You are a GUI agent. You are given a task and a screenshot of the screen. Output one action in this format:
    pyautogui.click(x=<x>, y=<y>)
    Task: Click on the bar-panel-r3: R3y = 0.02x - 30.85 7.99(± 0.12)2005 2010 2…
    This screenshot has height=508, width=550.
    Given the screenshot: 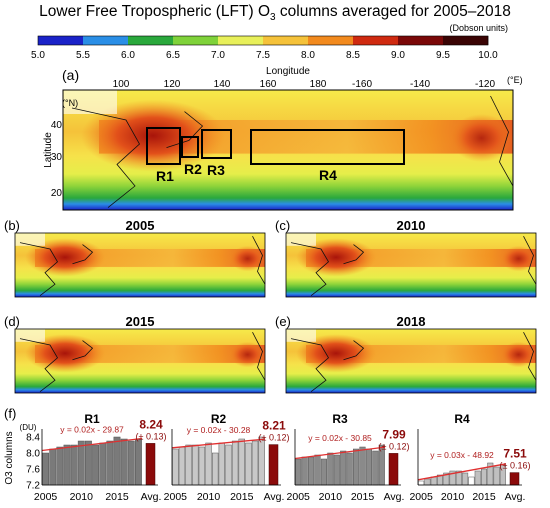 What is the action you would take?
    pyautogui.click(x=348, y=457)
    